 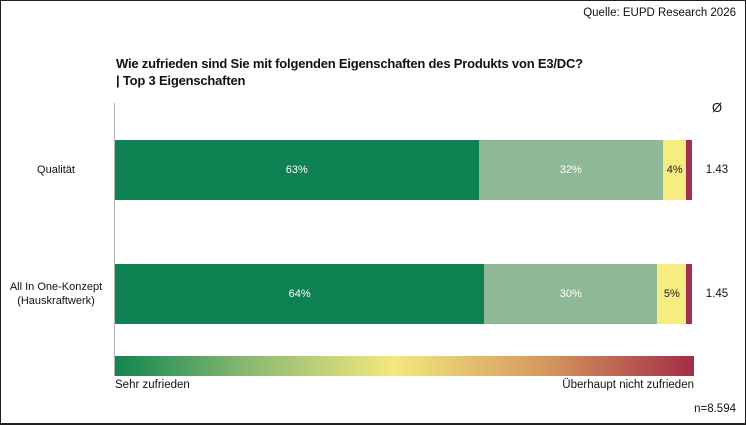 What do you see at coordinates (717, 170) in the screenshot?
I see `average-value: 1.43` at bounding box center [717, 170].